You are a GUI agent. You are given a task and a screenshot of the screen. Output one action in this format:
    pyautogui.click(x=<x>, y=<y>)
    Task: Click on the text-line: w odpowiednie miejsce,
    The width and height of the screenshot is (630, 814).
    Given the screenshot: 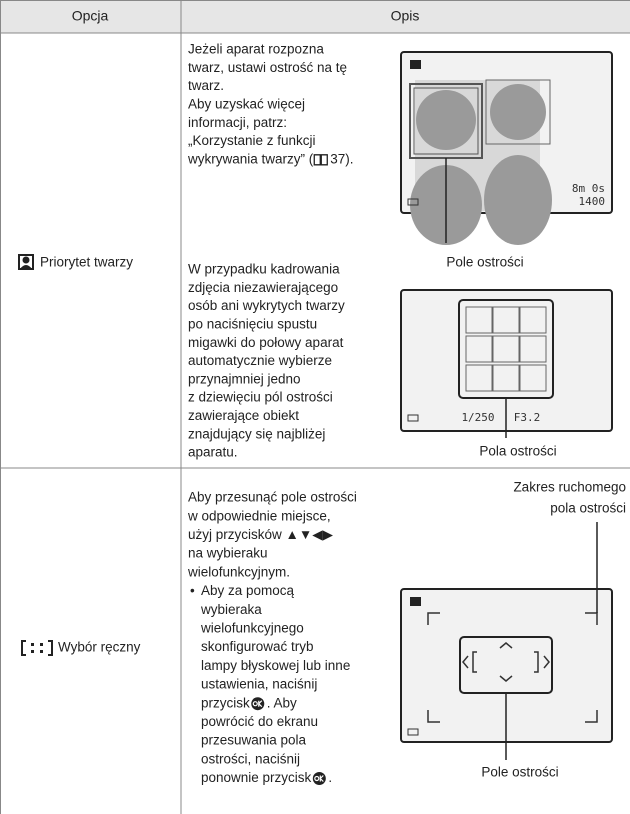 What is the action you would take?
    pyautogui.click(x=259, y=515)
    